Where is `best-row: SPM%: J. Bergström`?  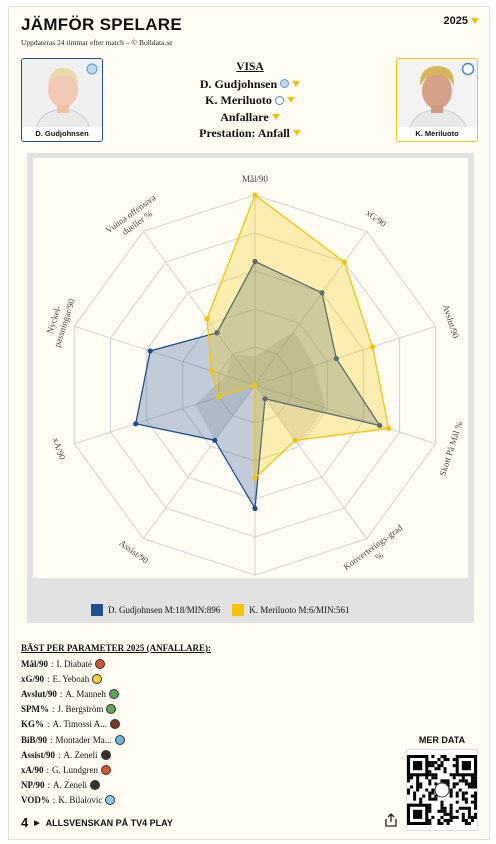 best-row: SPM%: J. Bergström is located at coordinates (116, 709).